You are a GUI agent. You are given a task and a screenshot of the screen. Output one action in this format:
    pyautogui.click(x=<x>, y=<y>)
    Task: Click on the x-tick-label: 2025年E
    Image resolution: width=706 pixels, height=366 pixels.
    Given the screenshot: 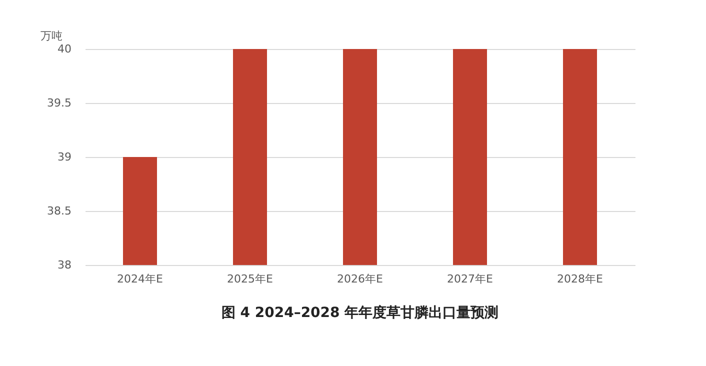 What is the action you would take?
    pyautogui.click(x=250, y=279)
    